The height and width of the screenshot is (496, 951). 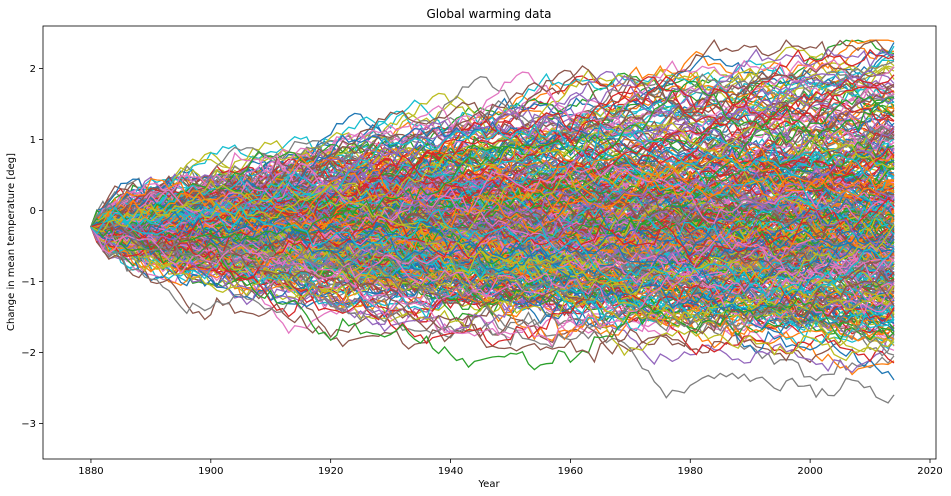 What do you see at coordinates (11, 242) in the screenshot?
I see `y-axis-label: Change in mean temperature [deg]` at bounding box center [11, 242].